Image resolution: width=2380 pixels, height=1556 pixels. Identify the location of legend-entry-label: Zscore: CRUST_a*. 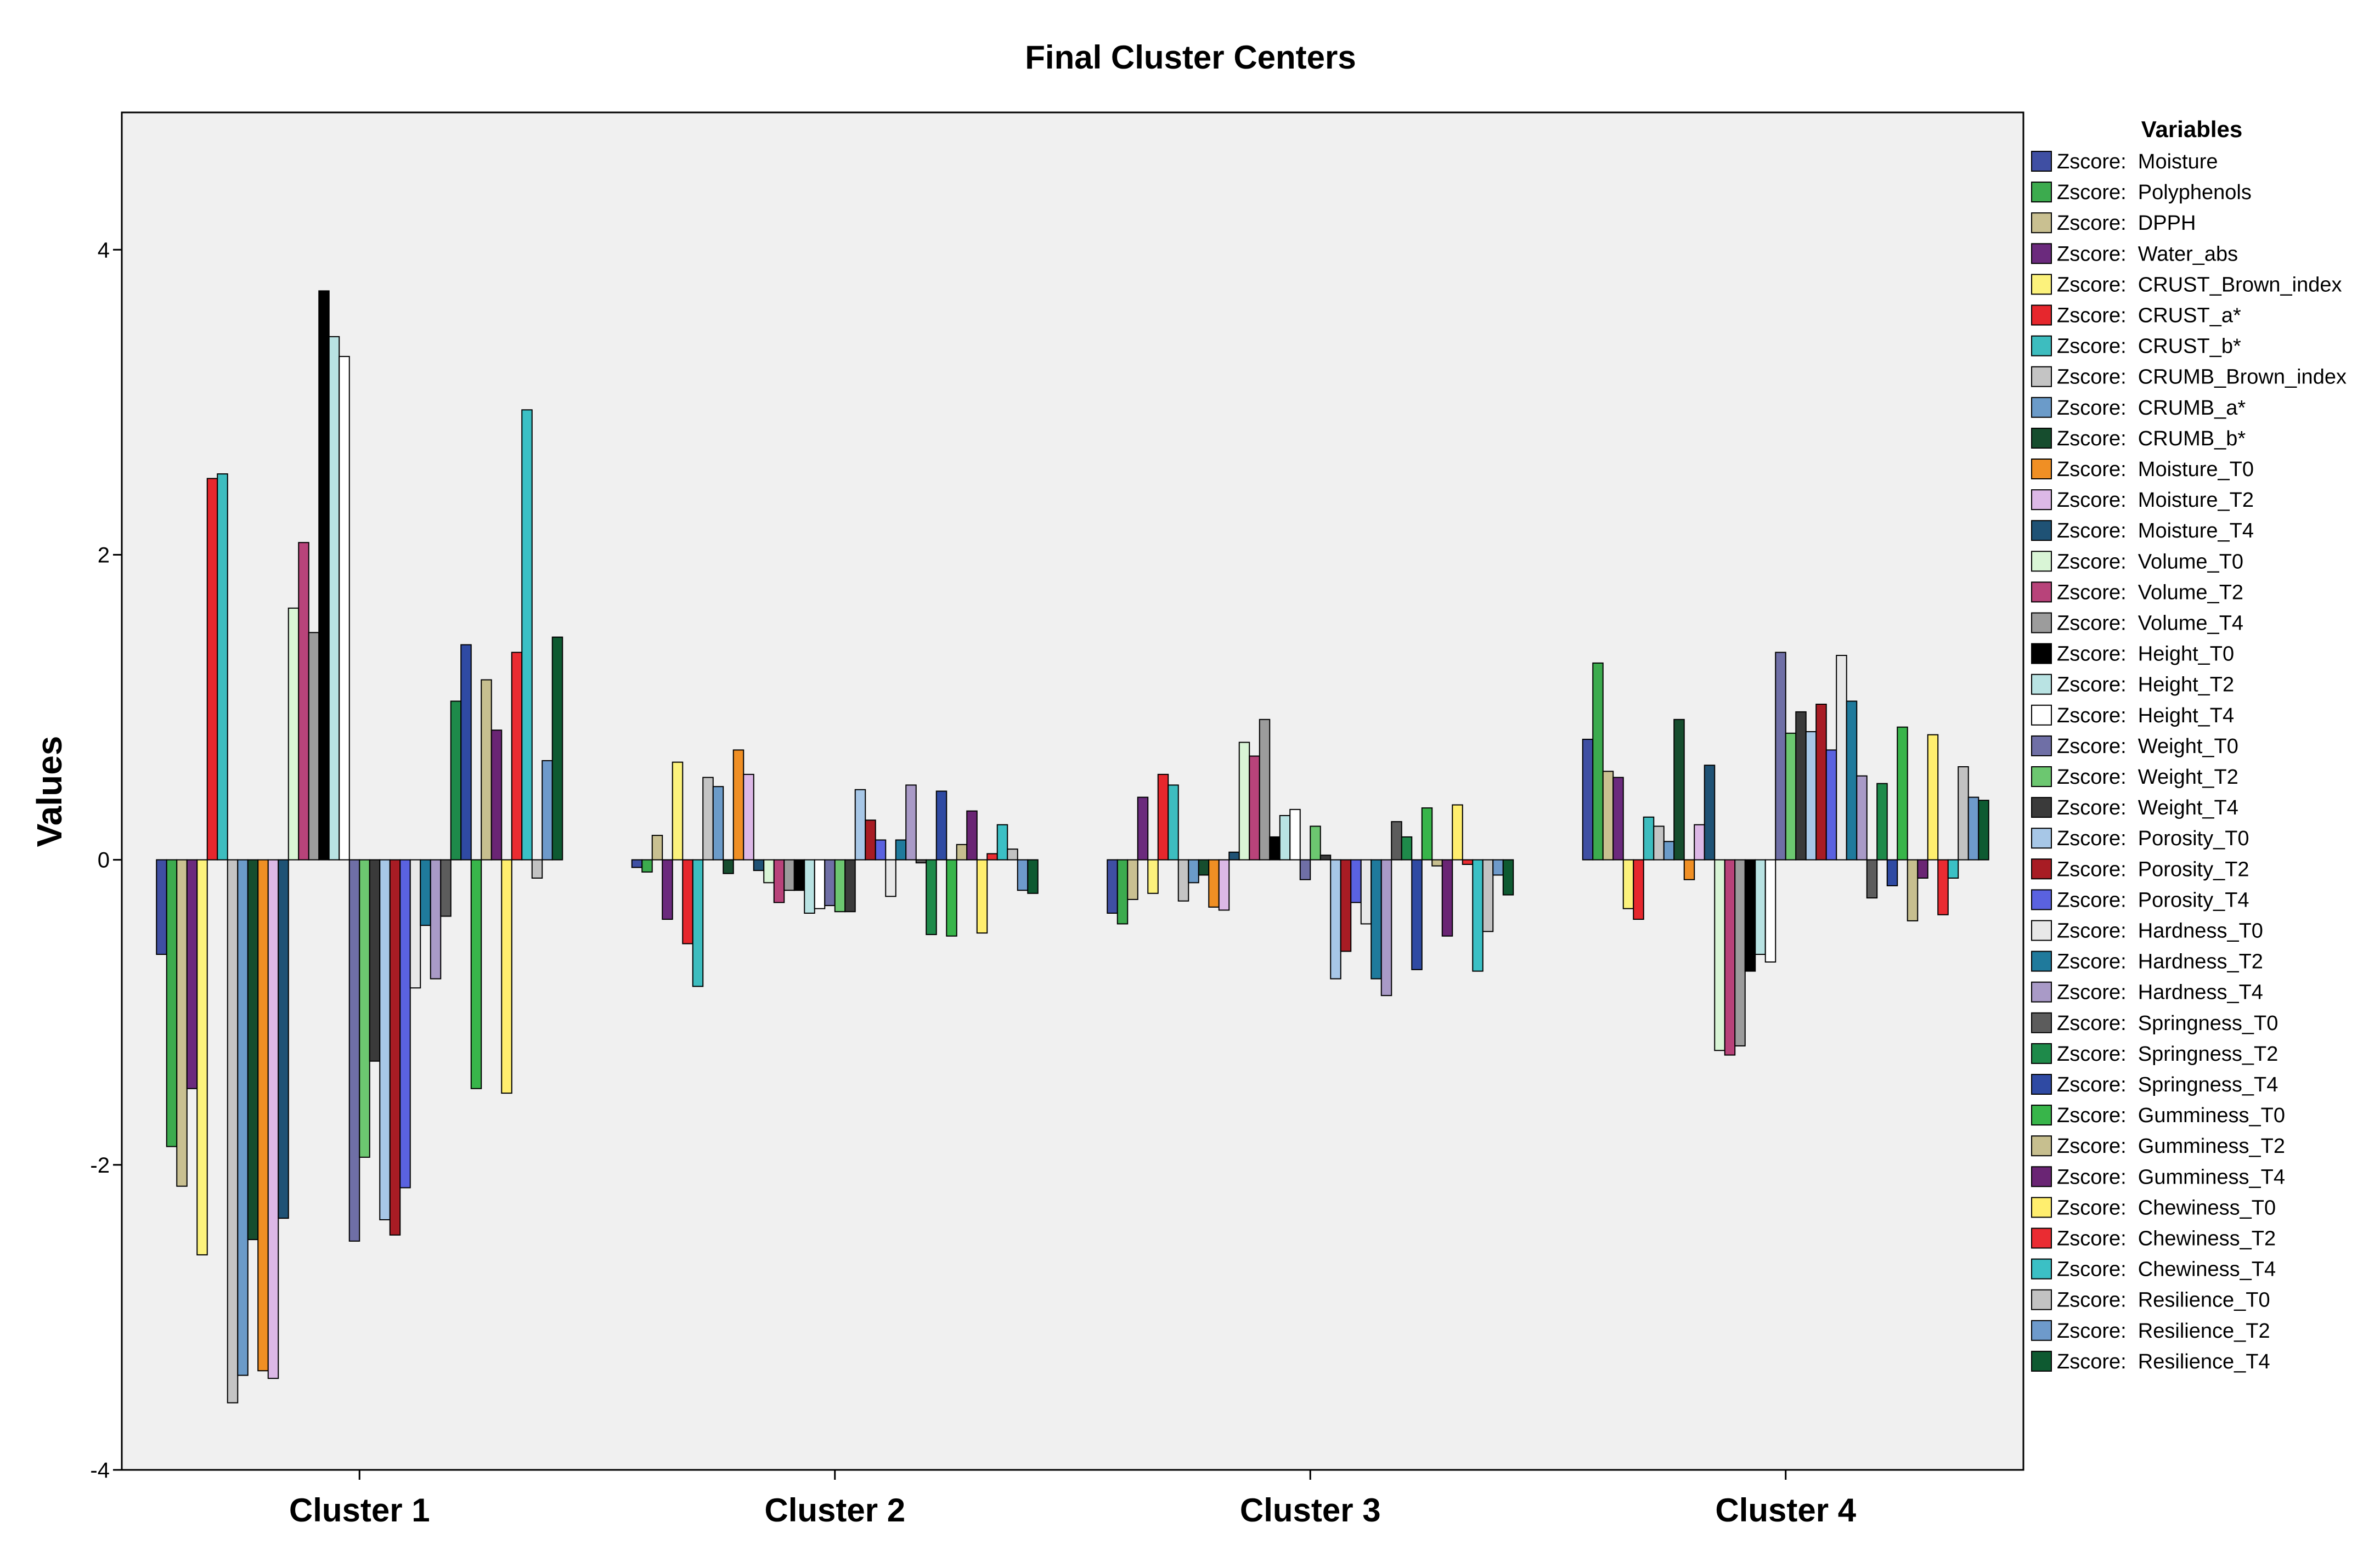
(2149, 315).